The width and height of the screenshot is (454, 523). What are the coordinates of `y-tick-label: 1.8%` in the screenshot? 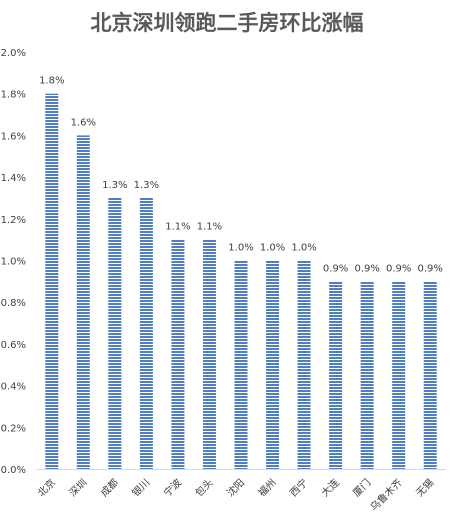 It's located at (13, 95).